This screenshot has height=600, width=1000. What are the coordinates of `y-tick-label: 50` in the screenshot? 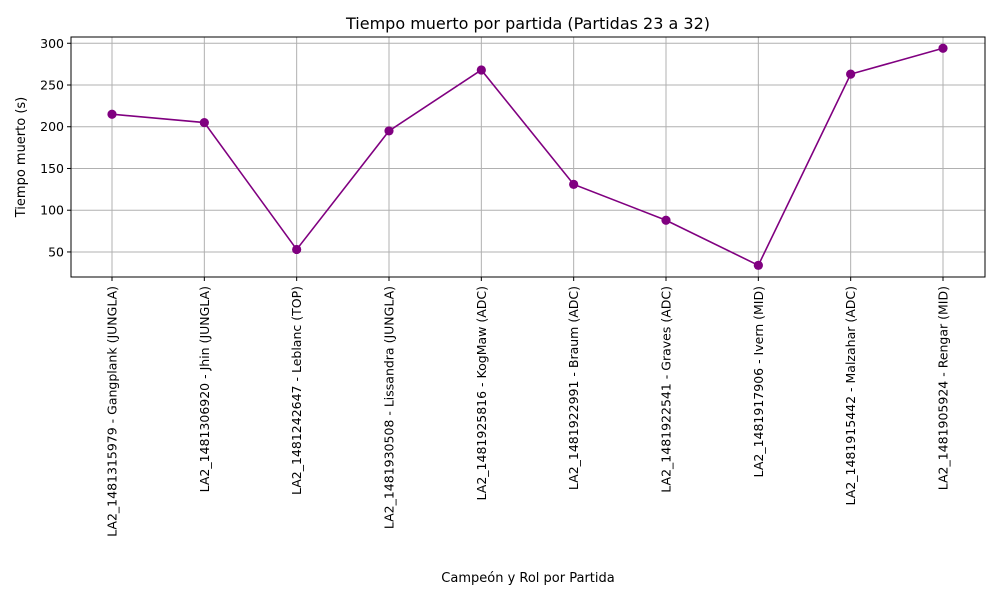 It's located at (56, 251).